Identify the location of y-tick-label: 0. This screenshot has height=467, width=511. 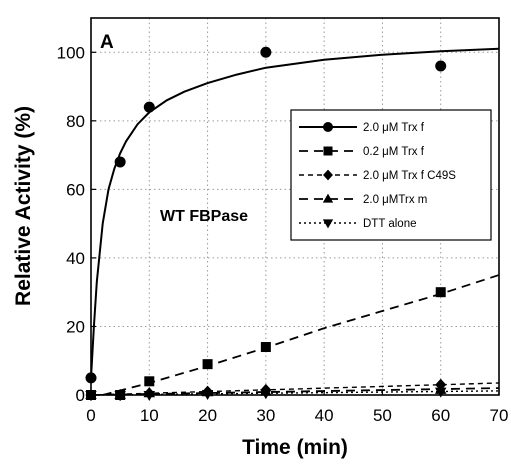
(80, 395).